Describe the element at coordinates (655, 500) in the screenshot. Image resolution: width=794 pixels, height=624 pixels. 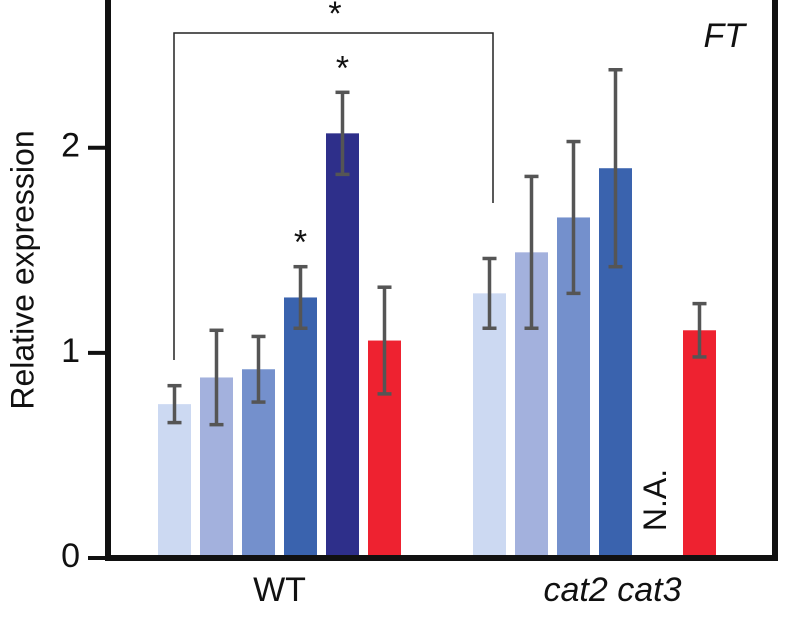
I see `na-label: N.A.` at that location.